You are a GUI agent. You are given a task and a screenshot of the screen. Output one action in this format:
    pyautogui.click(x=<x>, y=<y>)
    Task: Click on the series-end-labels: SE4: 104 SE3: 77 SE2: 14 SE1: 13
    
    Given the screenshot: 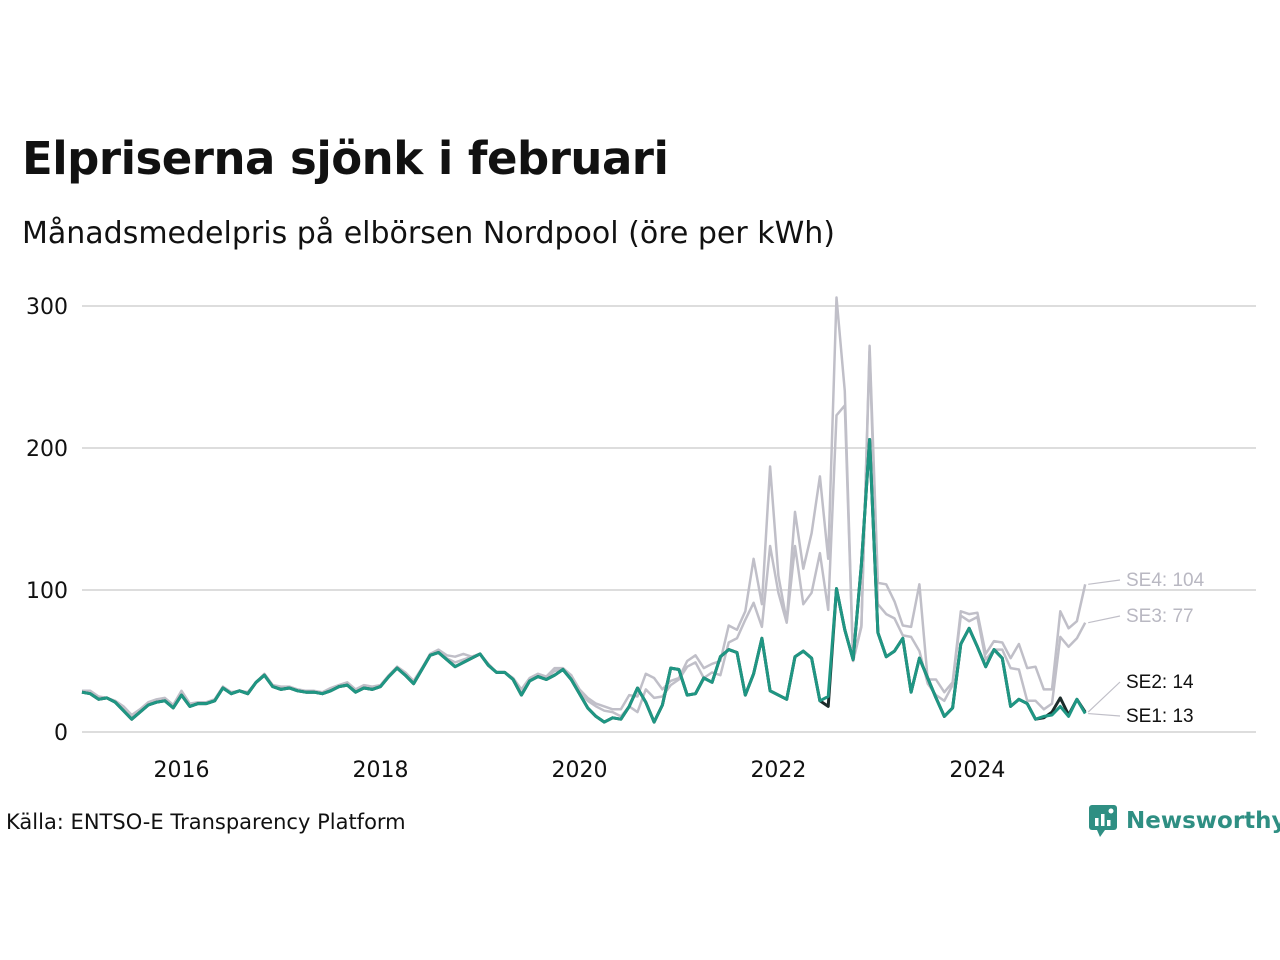 What is the action you would take?
    pyautogui.click(x=1146, y=648)
    